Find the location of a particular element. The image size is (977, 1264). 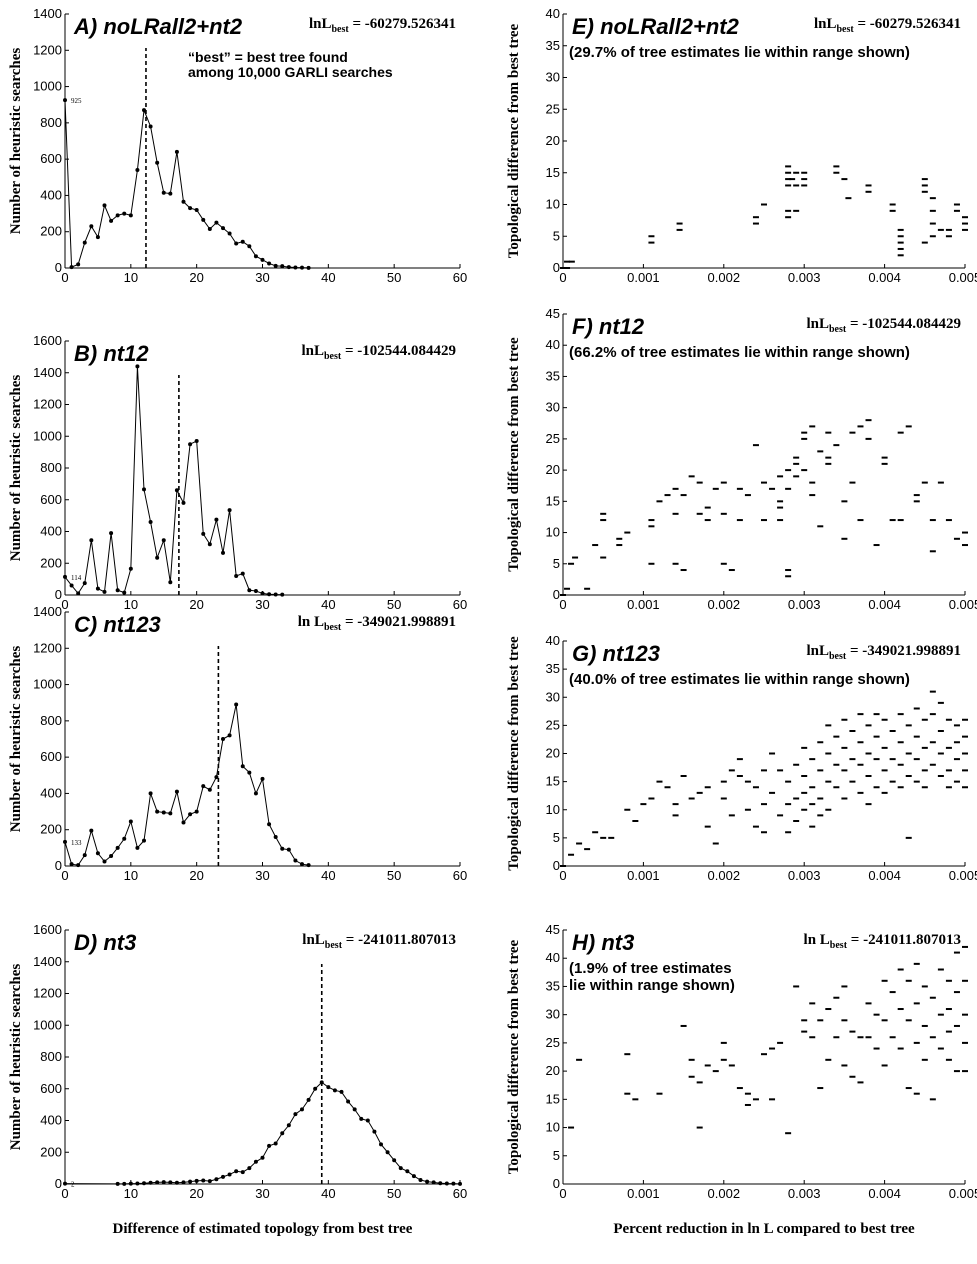

panel-a-y-tick-label: 400 is located at coordinates (51, 194).